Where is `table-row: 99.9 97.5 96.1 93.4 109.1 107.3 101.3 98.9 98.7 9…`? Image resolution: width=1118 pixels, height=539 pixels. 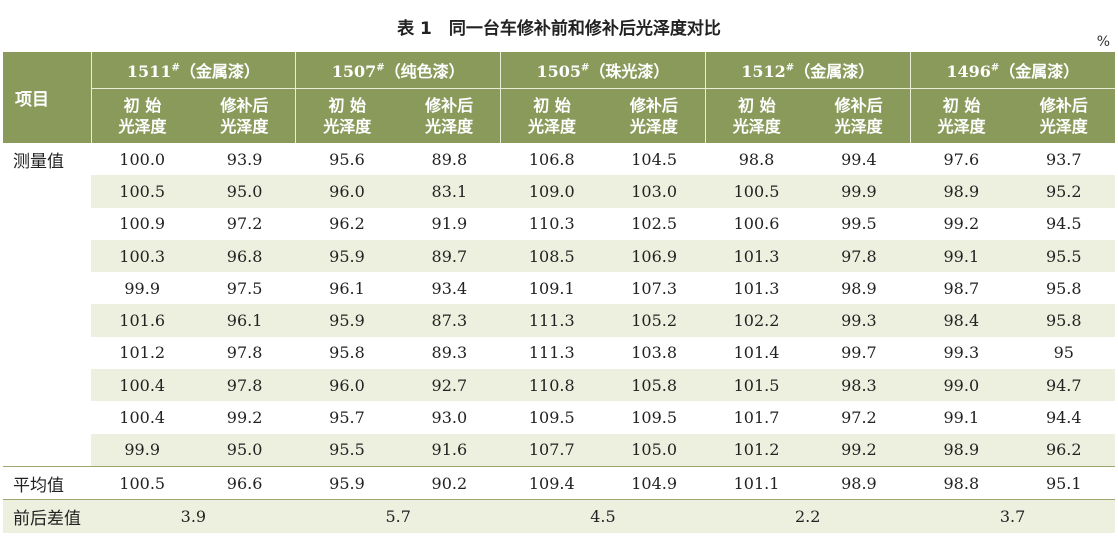
table-row: 99.9 97.5 96.1 93.4 109.1 107.3 101.3 98.9 98.7 9… is located at coordinates (559, 288).